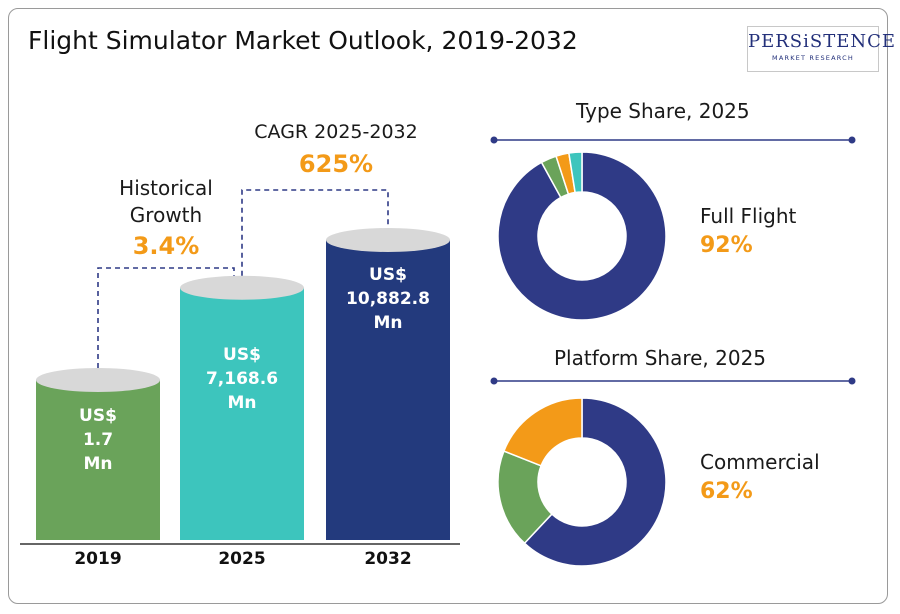 The width and height of the screenshot is (900, 614). I want to click on bar-top-2019, so click(98, 379).